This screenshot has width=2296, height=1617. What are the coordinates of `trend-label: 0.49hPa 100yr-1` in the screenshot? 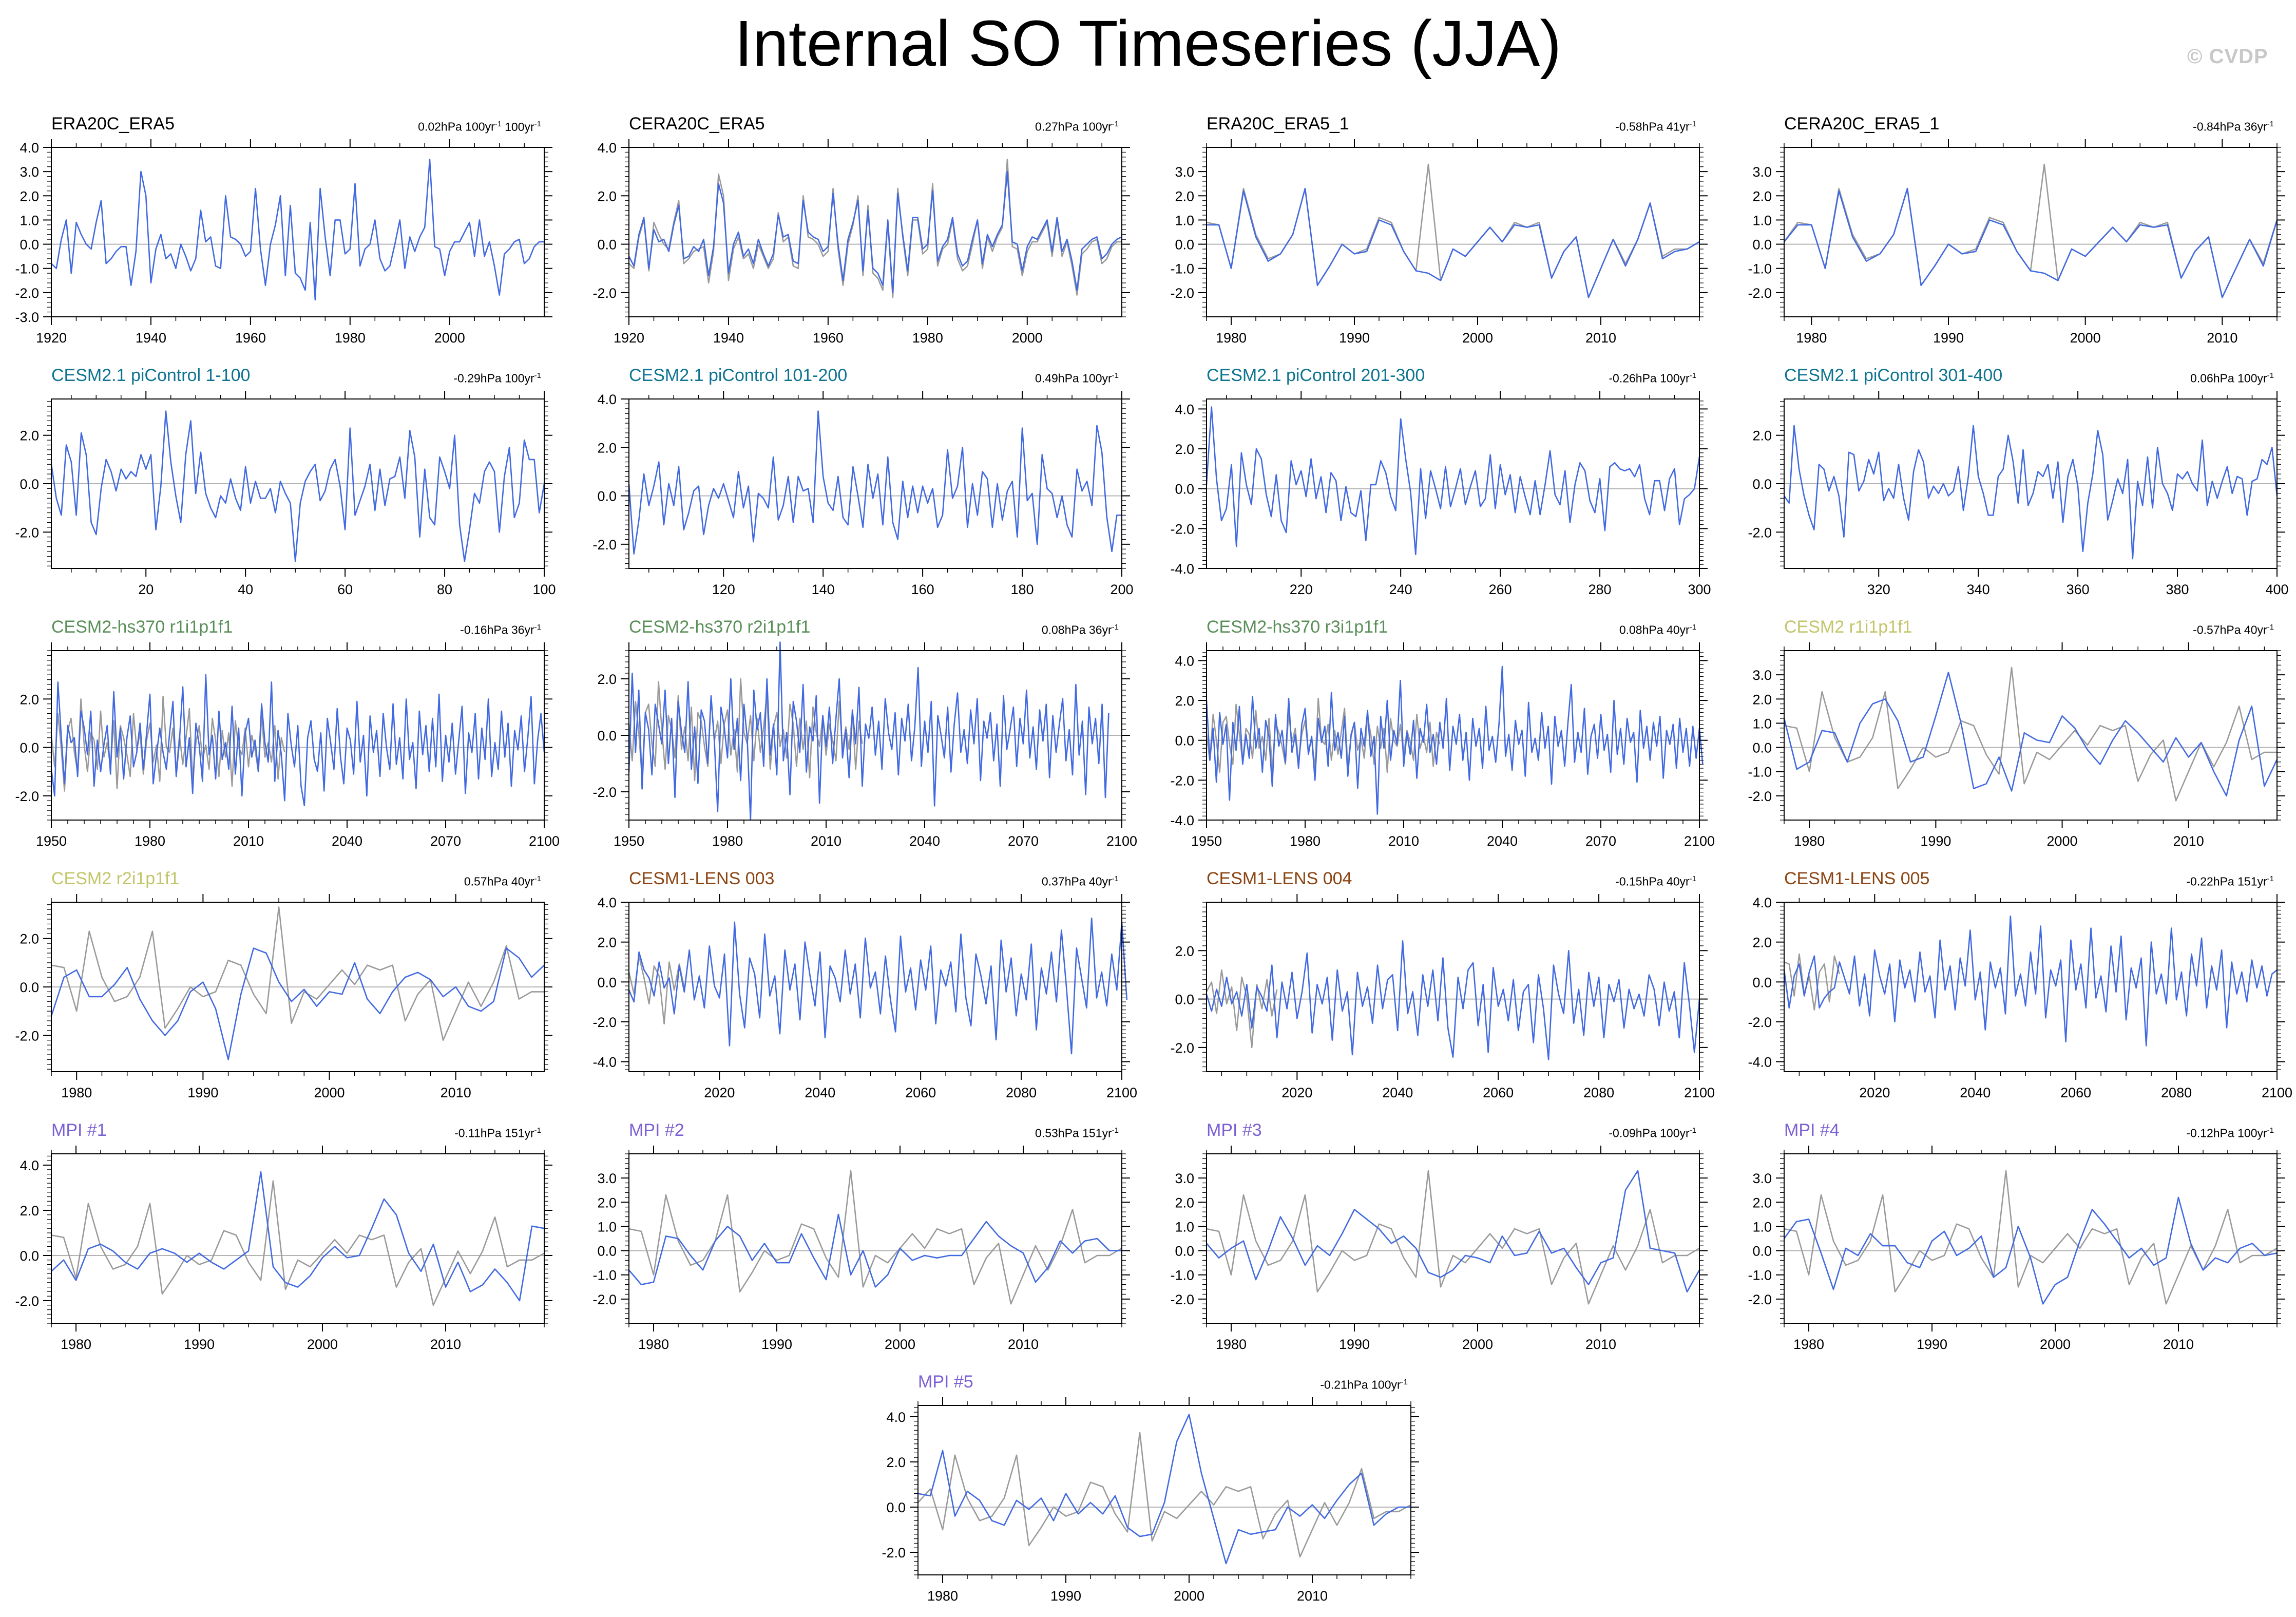 It's located at (1077, 378).